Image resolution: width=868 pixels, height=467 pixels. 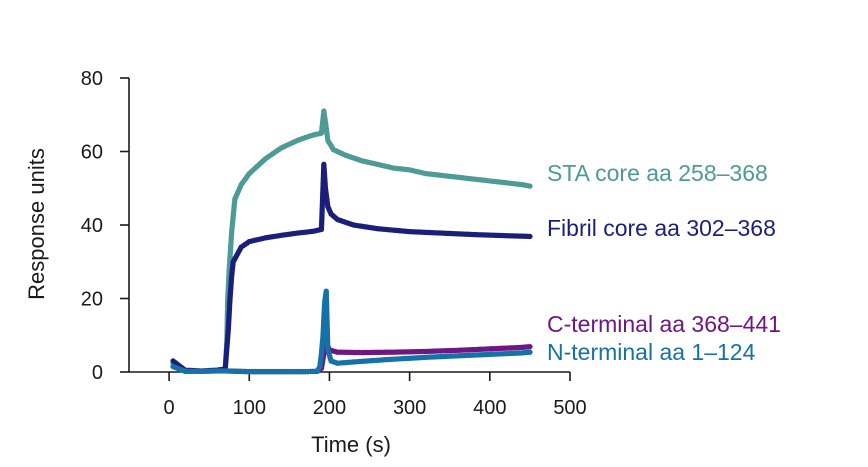 I want to click on series-label-fibril-core: Fibril core aa 302–368, so click(x=661, y=228).